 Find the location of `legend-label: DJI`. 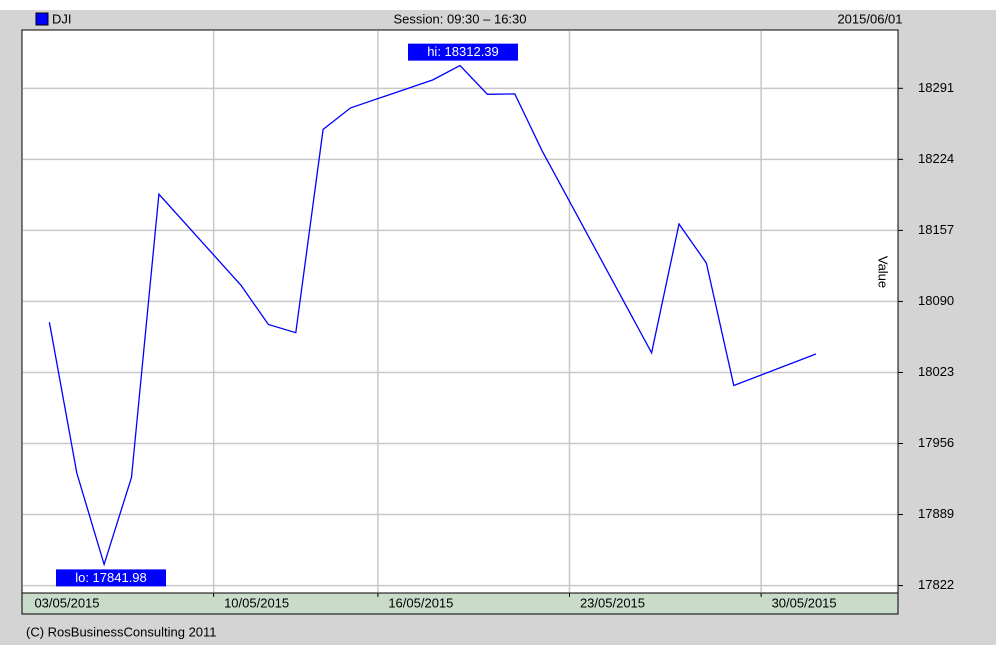

legend-label: DJI is located at coordinates (62, 18).